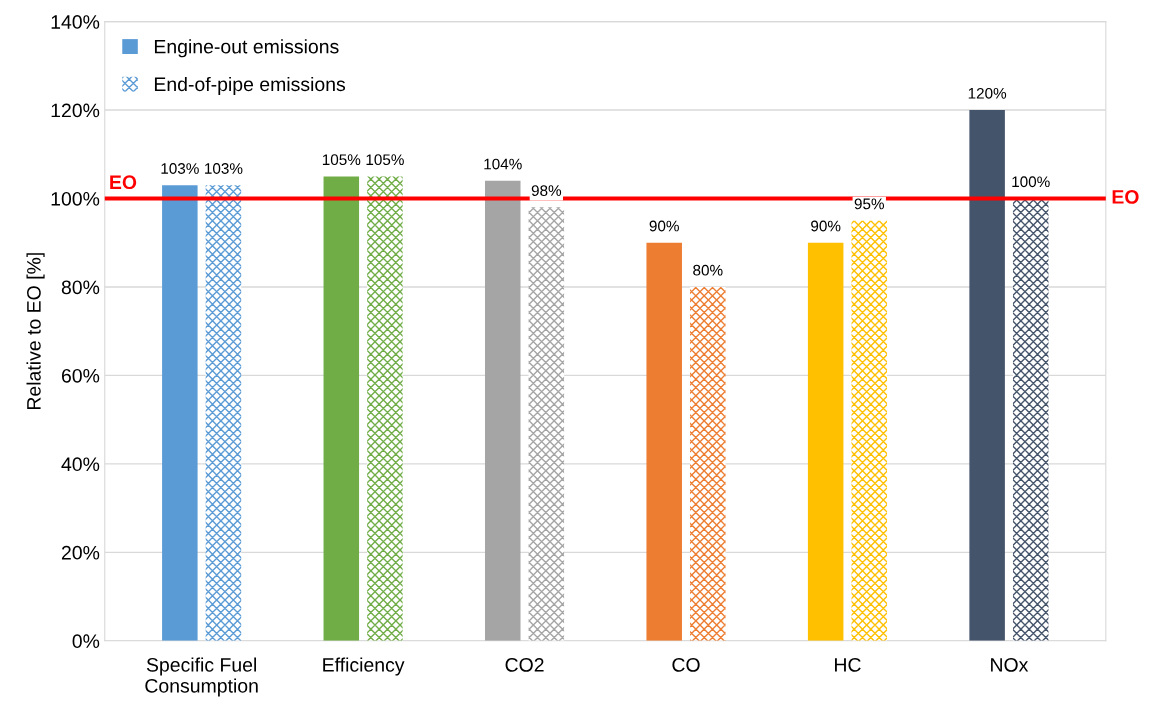  Describe the element at coordinates (246, 48) in the screenshot. I see `legend-label: Engine-out emissions` at that location.